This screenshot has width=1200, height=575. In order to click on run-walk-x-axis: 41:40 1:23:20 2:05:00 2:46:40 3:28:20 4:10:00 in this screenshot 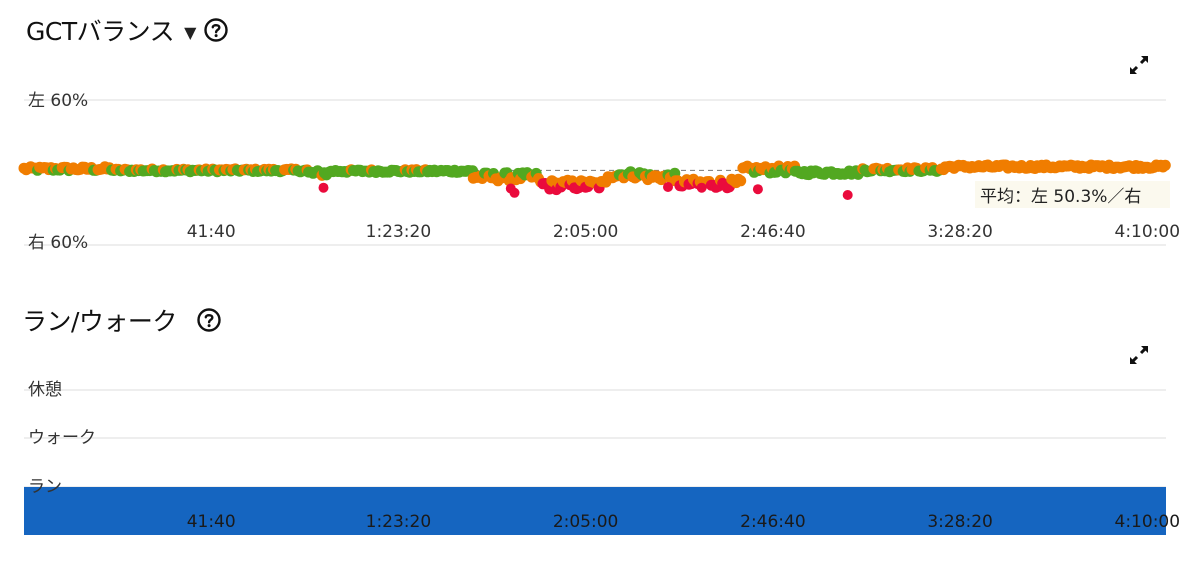, I will do `click(683, 522)`.